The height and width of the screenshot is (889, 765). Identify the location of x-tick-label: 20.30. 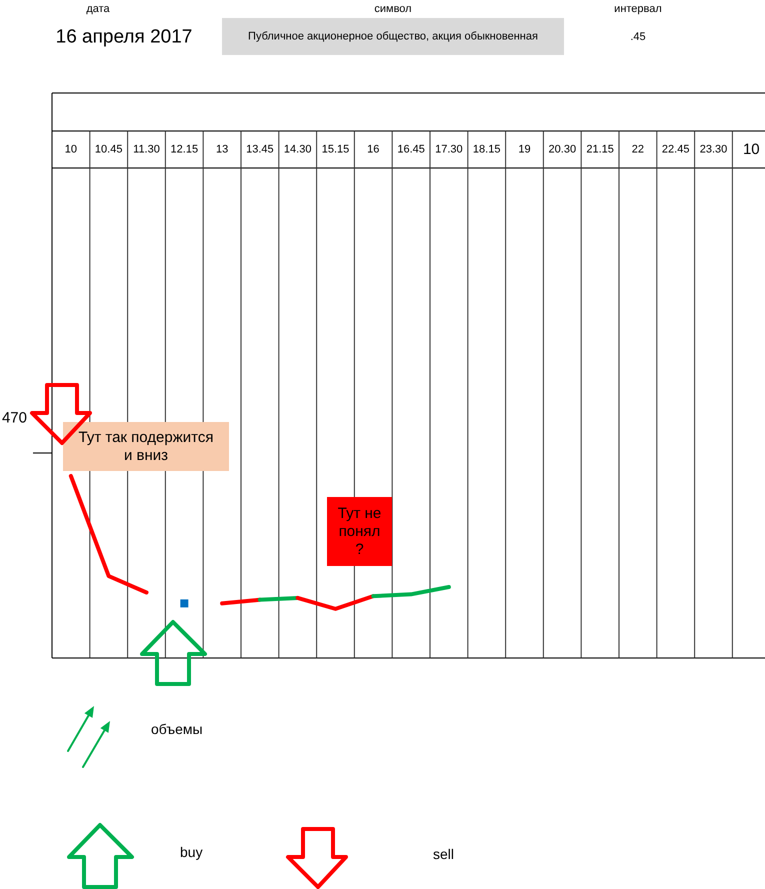
(562, 150).